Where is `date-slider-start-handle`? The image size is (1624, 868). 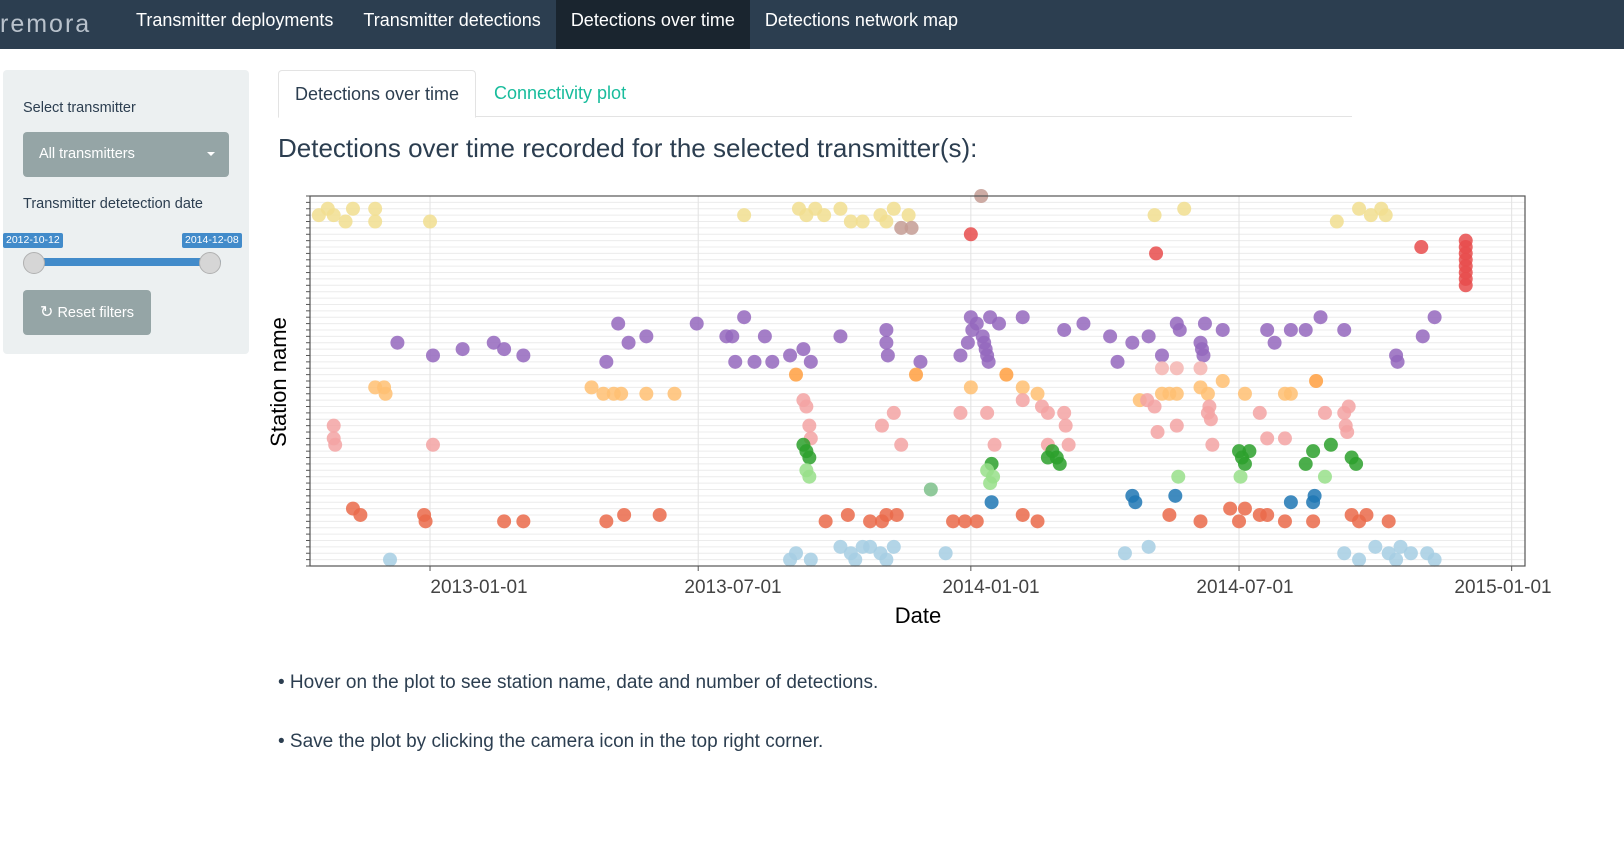
date-slider-start-handle is located at coordinates (34, 263).